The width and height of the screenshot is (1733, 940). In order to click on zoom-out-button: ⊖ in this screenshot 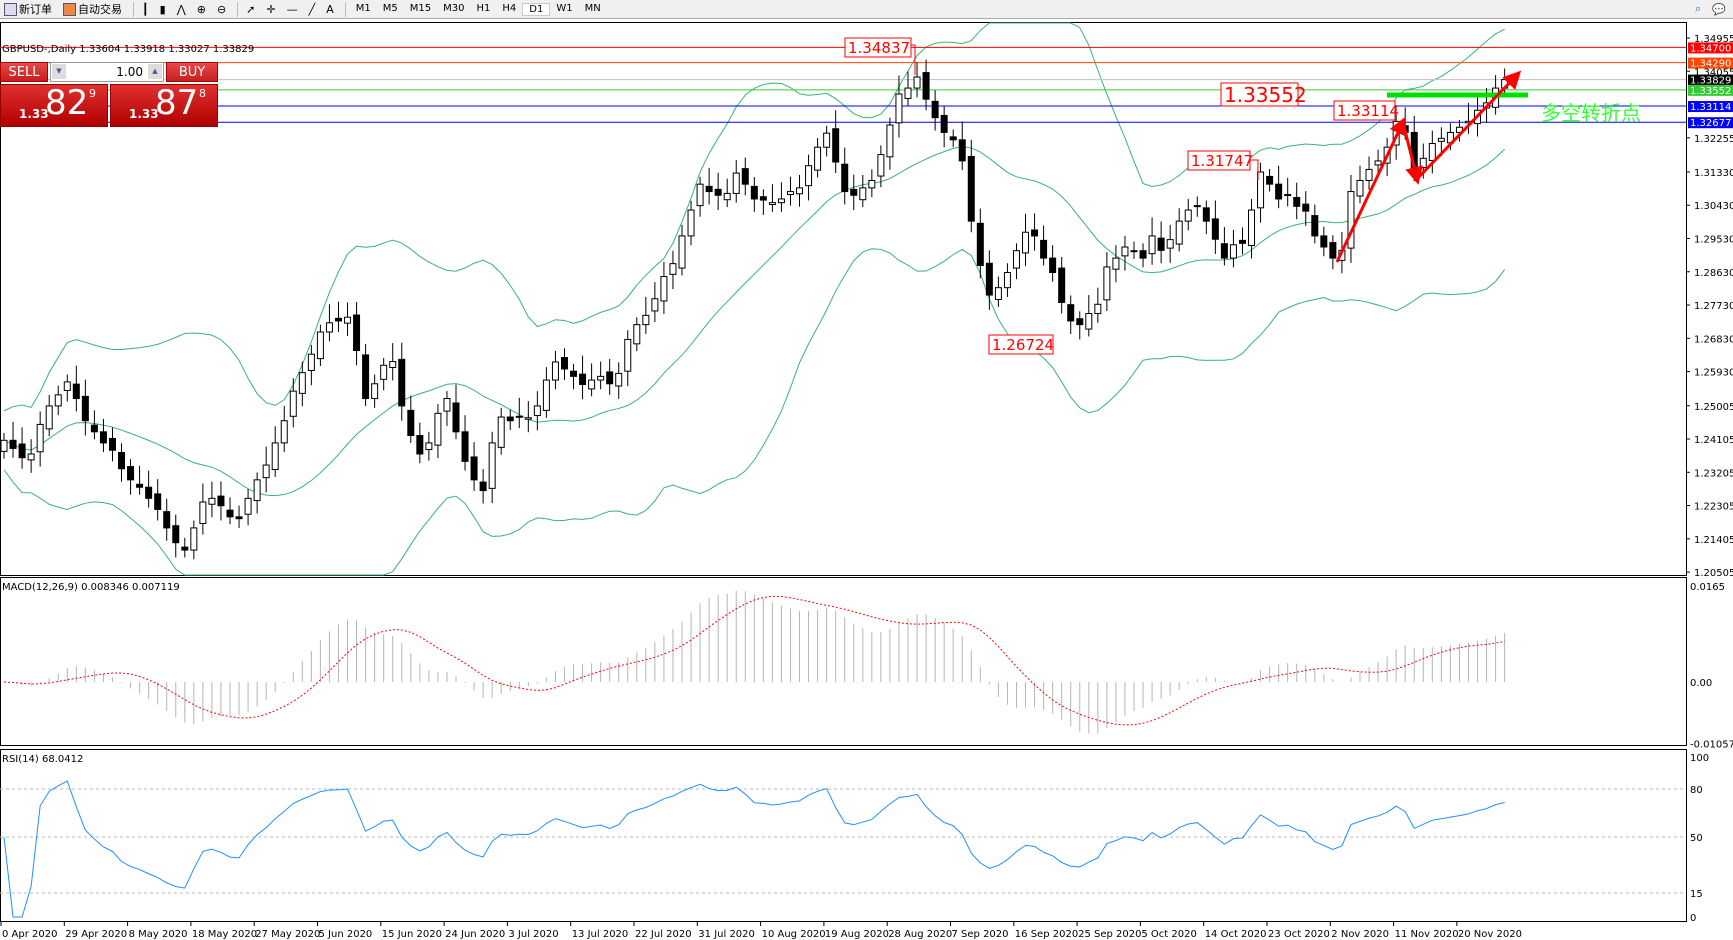, I will do `click(221, 9)`.